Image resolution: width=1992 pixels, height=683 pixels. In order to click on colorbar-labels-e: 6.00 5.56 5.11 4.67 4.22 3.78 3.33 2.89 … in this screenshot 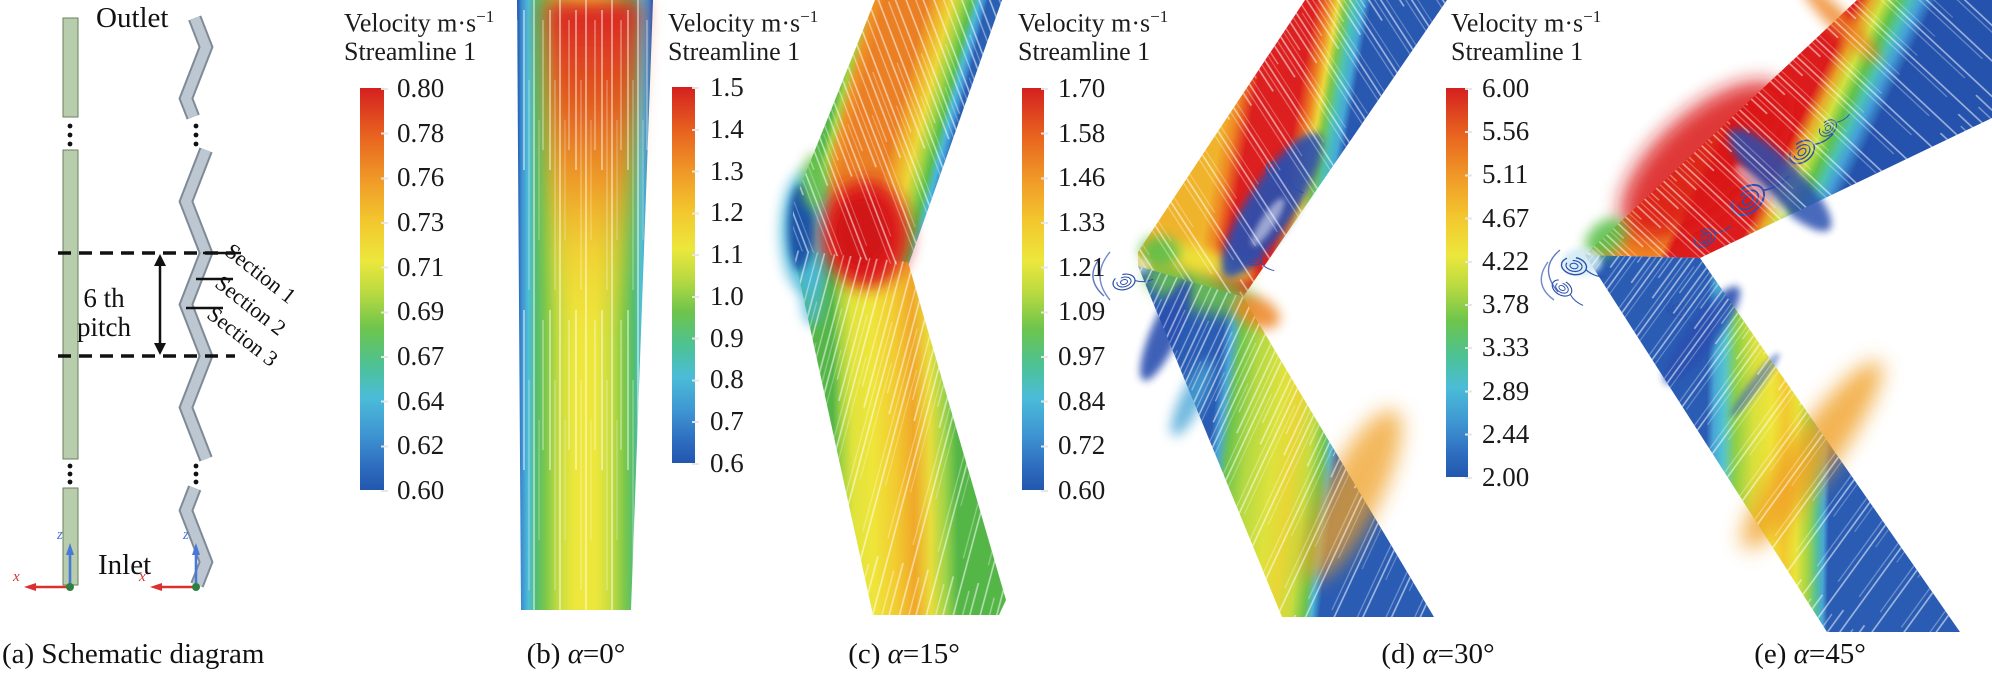, I will do `click(1506, 282)`.